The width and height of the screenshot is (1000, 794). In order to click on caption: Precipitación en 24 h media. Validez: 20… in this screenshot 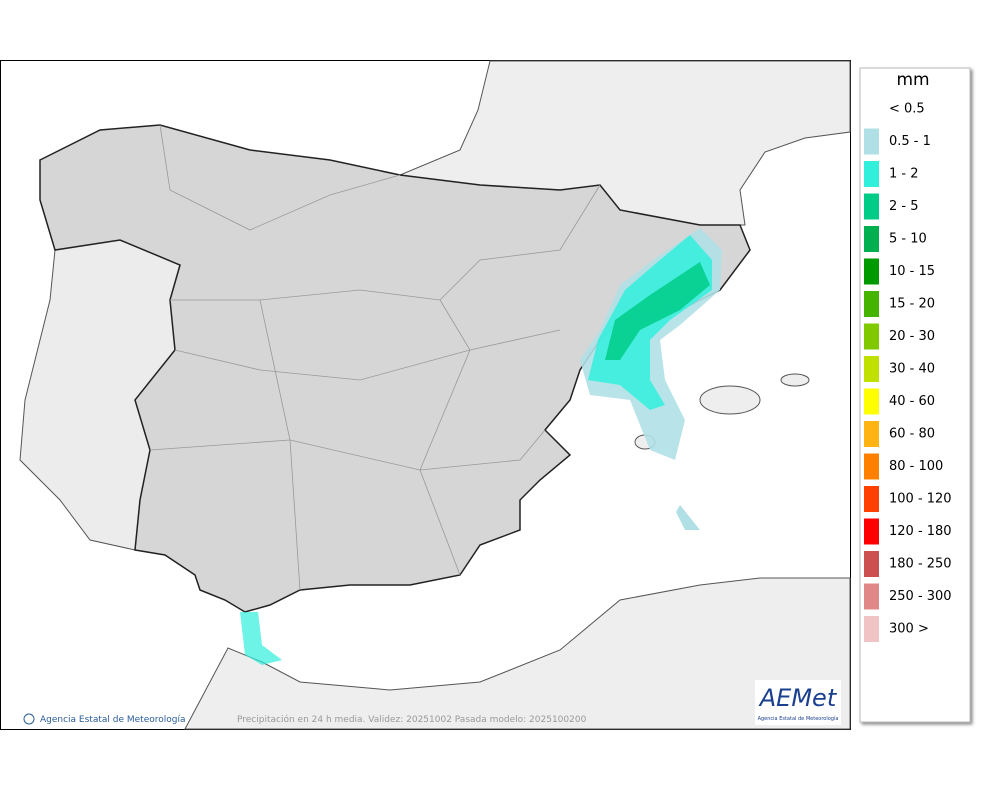, I will do `click(412, 719)`.